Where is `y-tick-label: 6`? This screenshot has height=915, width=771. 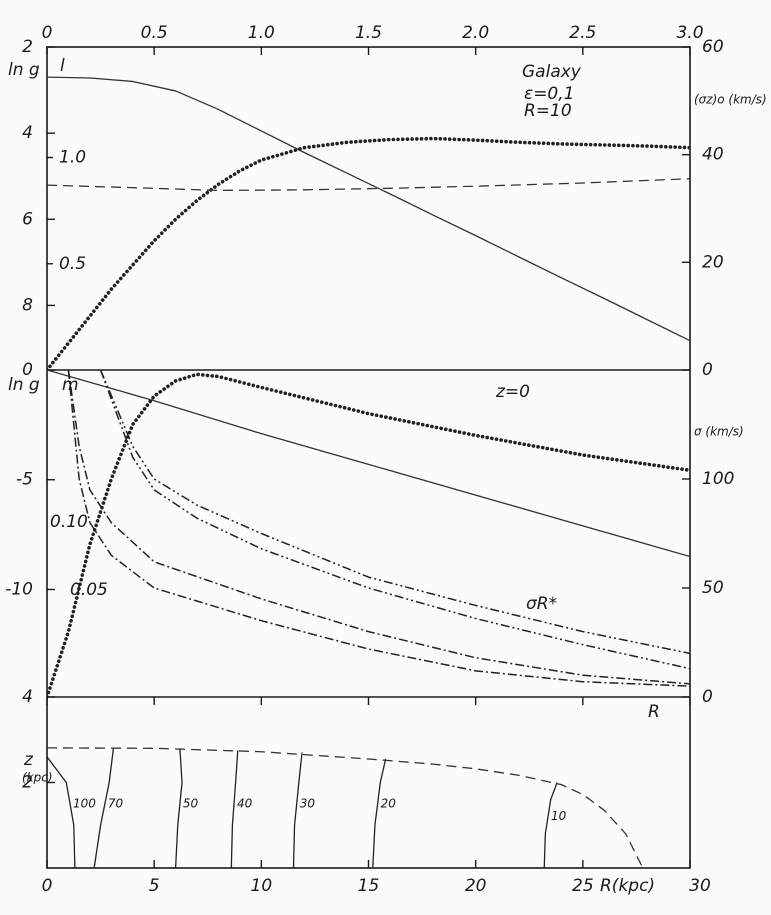 y-tick-label: 6 is located at coordinates (27, 219).